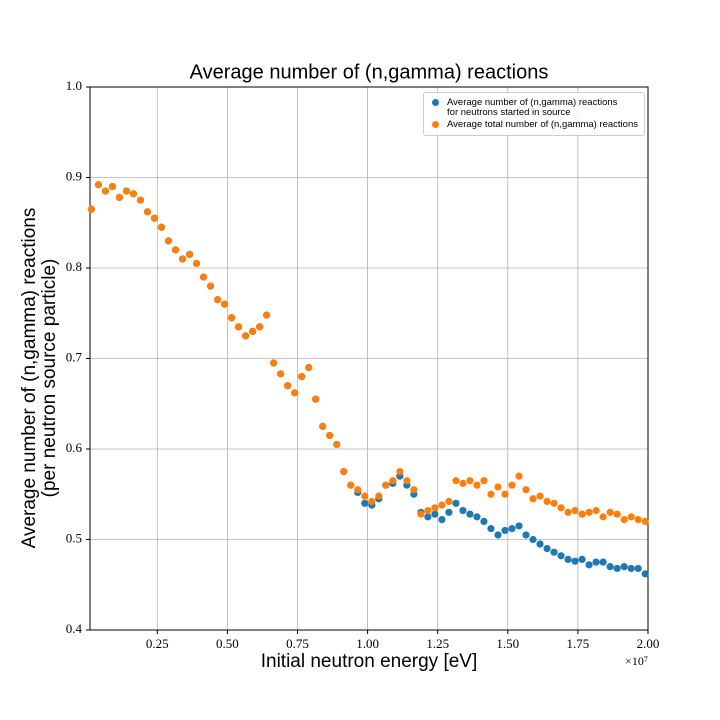 Image resolution: width=720 pixels, height=720 pixels. Describe the element at coordinates (507, 643) in the screenshot. I see `x-tick-label: 1.50` at that location.